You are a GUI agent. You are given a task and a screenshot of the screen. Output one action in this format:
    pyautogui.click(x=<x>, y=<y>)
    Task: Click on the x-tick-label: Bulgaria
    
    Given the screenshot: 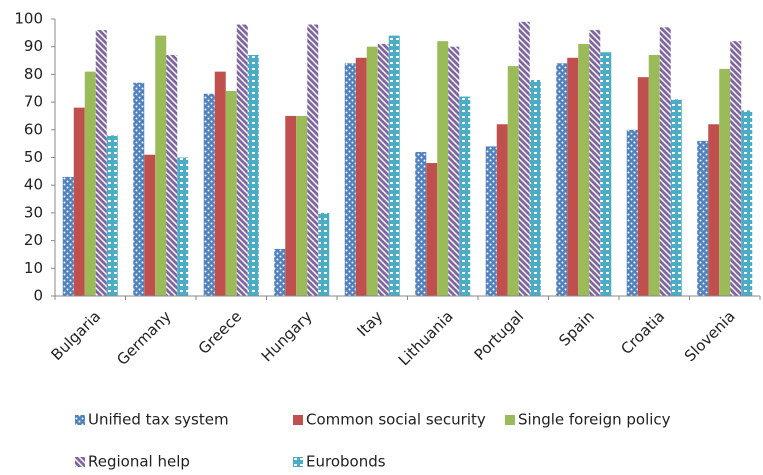 What is the action you would take?
    pyautogui.click(x=76, y=335)
    